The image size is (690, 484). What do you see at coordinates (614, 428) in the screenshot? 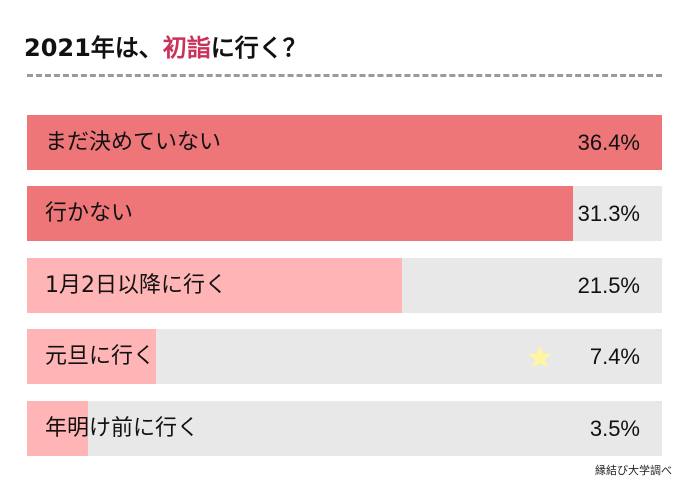
I see `bar-value: 3.5%` at bounding box center [614, 428].